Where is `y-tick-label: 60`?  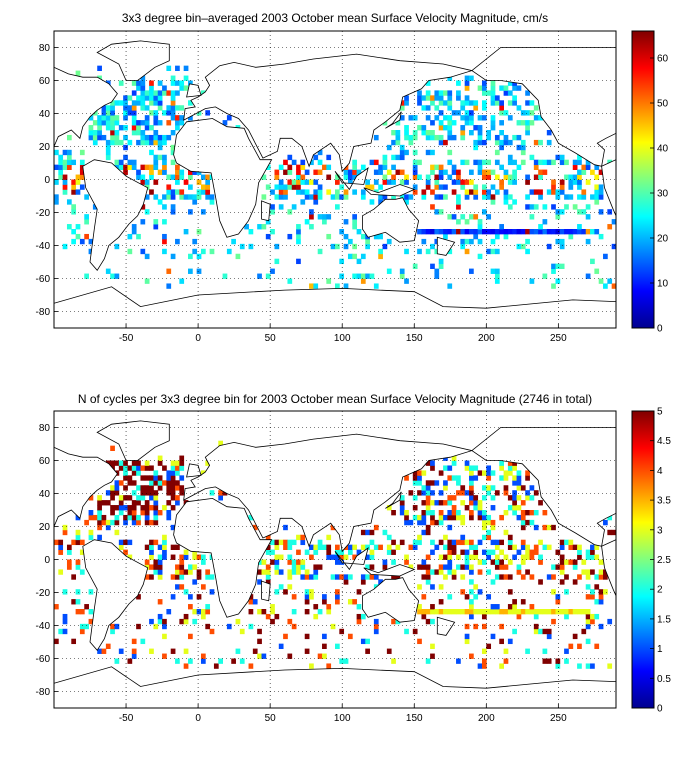 y-tick-label: 60 is located at coordinates (45, 81).